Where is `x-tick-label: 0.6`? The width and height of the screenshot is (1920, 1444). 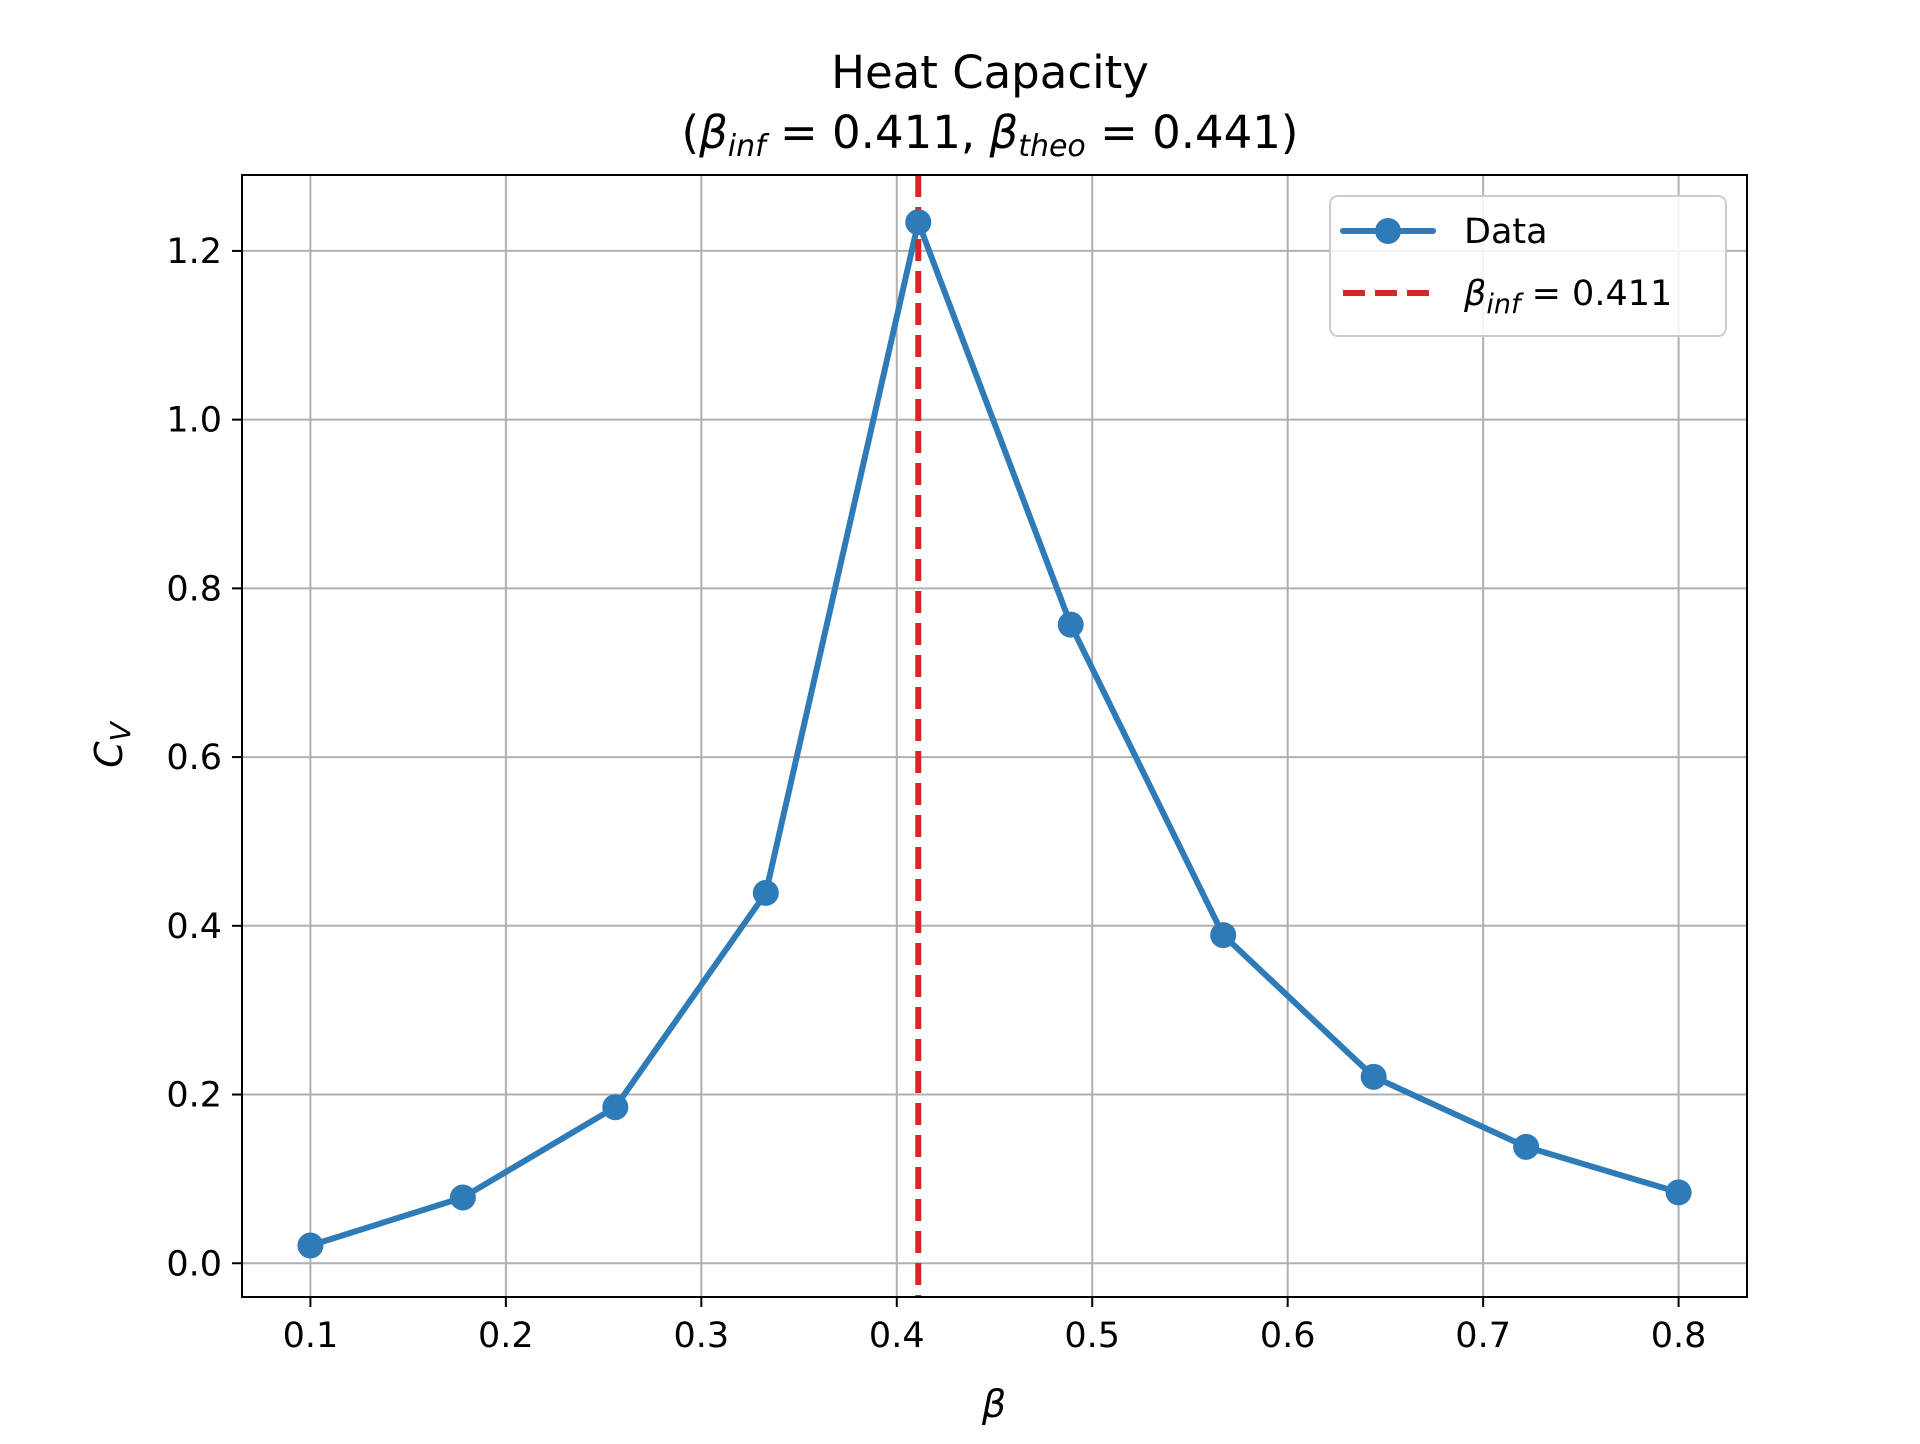 x-tick-label: 0.6 is located at coordinates (1288, 1336).